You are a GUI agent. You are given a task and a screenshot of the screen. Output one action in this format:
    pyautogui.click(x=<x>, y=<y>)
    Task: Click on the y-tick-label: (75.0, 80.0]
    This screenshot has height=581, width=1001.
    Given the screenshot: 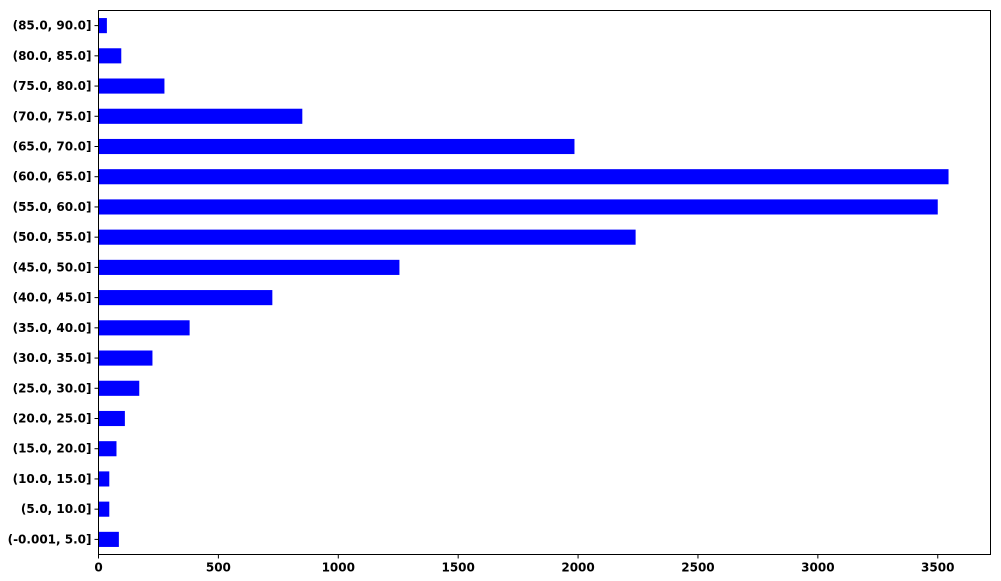 What is the action you would take?
    pyautogui.click(x=52, y=86)
    